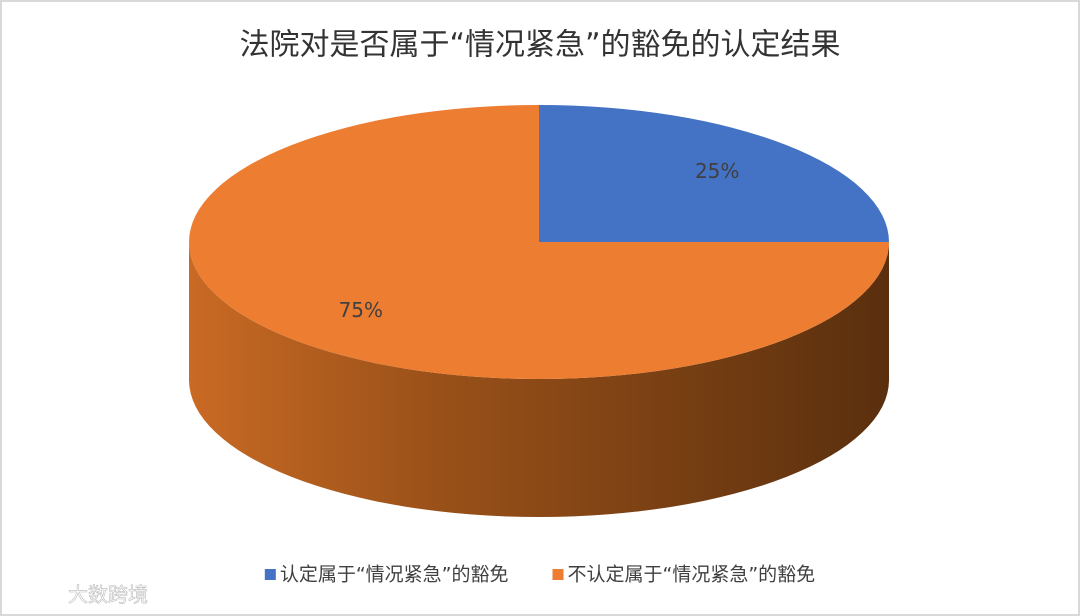 The height and width of the screenshot is (616, 1080). Describe the element at coordinates (692, 575) in the screenshot. I see `legend-label: 不认定属于“情况紧急”的豁免` at that location.